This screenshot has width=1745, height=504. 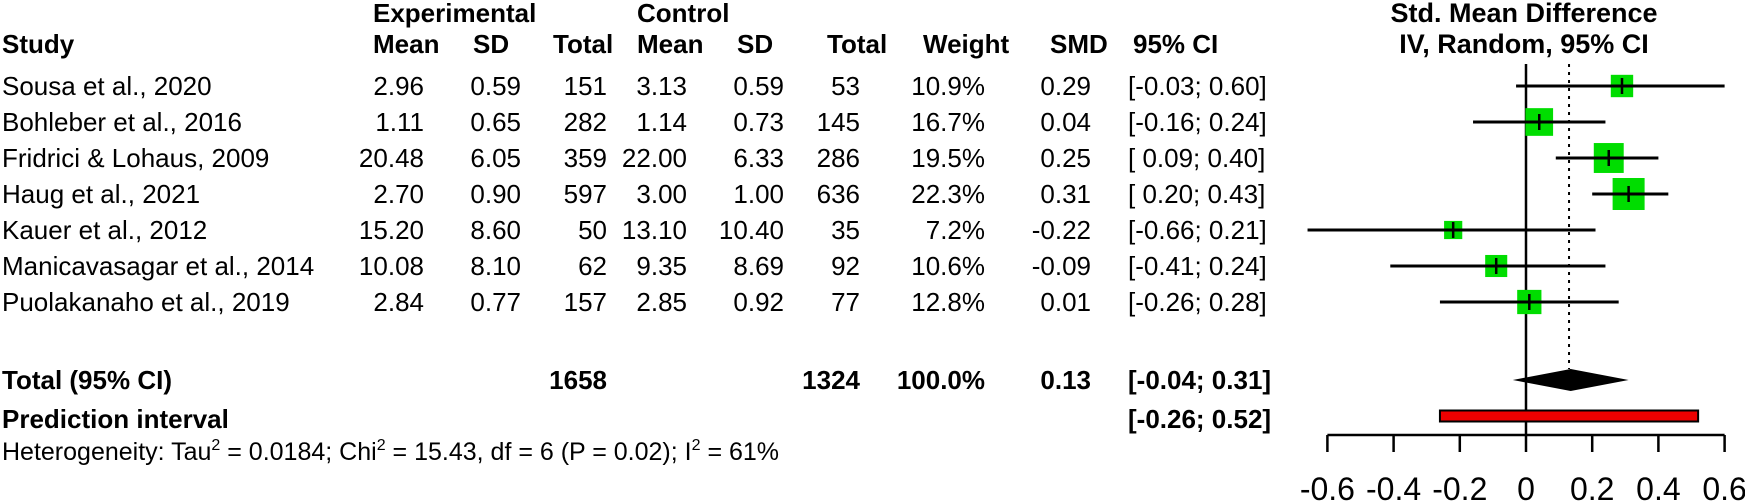 What do you see at coordinates (1658, 487) in the screenshot?
I see `x-axis-tick-label: 0.4` at bounding box center [1658, 487].